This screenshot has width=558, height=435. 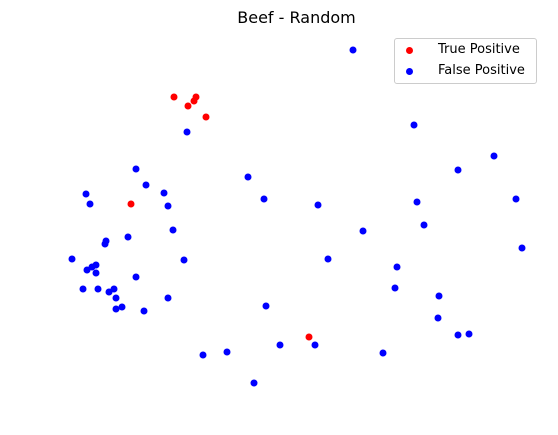 I want to click on legend-entry-true-positive: True Positive, so click(x=465, y=51).